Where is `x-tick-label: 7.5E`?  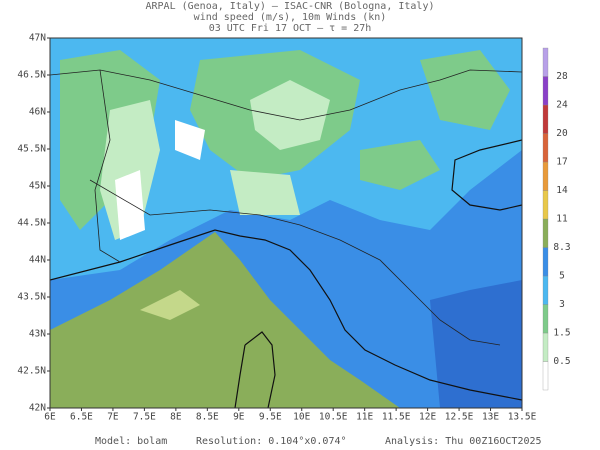
x-tick-label: 7.5E is located at coordinates (144, 417).